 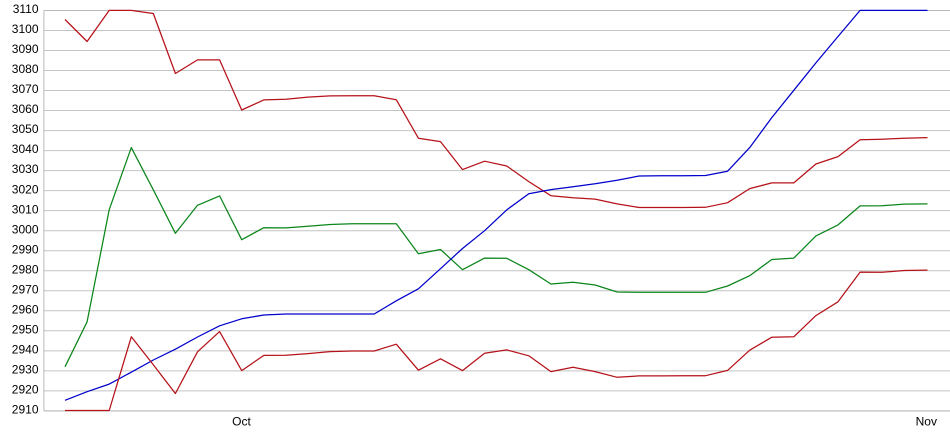 What do you see at coordinates (25, 209) in the screenshot?
I see `svg-text: 3010` at bounding box center [25, 209].